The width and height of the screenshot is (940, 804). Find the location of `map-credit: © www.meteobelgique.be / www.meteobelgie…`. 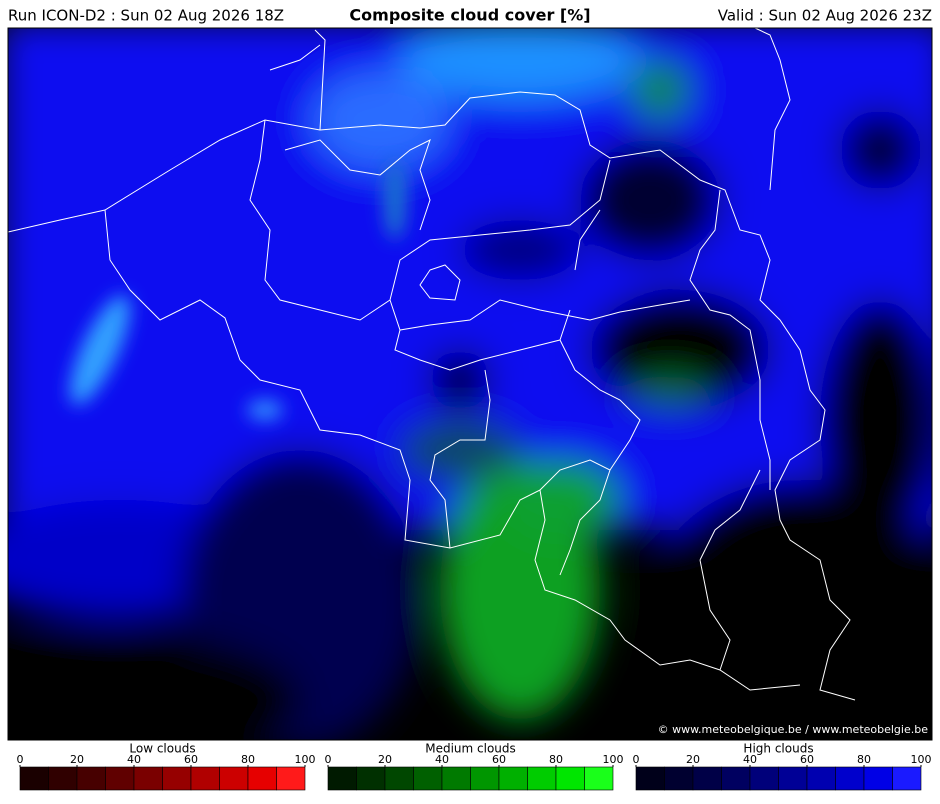

map-credit: © www.meteobelgique.be / www.meteobelgie… is located at coordinates (793, 729).